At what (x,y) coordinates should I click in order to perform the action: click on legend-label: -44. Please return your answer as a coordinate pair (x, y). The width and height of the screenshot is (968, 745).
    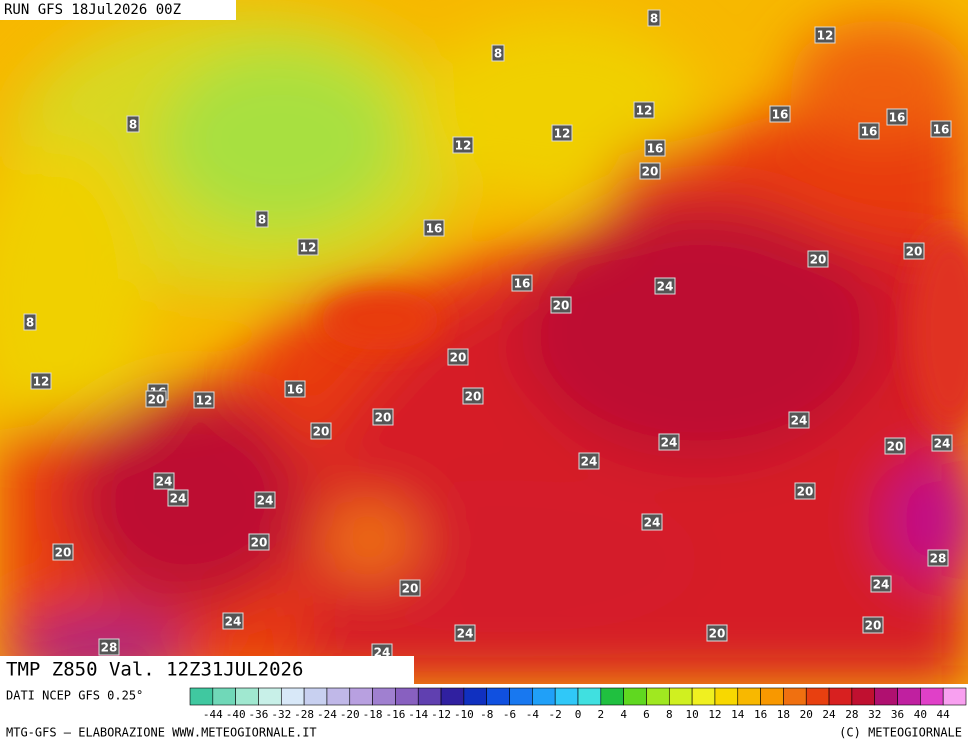
    Looking at the image, I should click on (213, 714).